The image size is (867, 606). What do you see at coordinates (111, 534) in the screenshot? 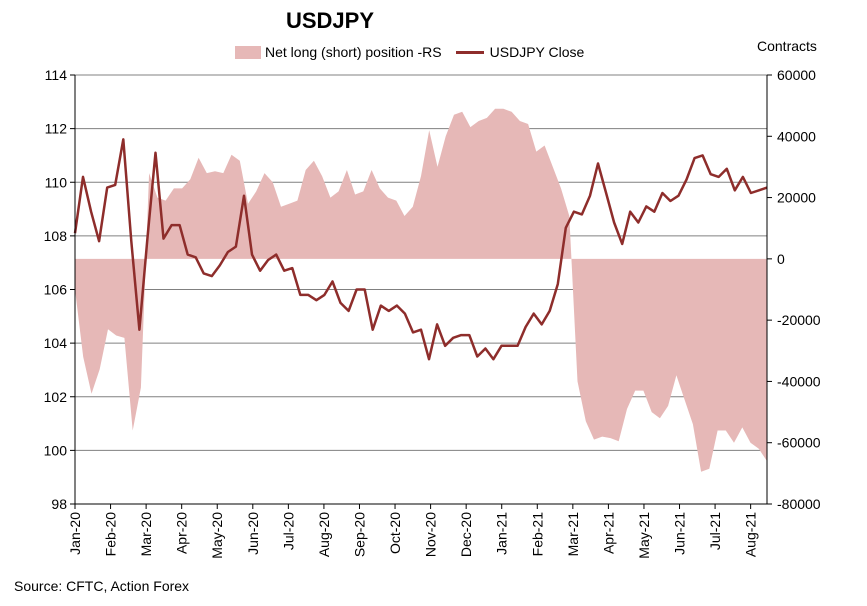
I see `x-tick-label: Feb-20` at bounding box center [111, 534].